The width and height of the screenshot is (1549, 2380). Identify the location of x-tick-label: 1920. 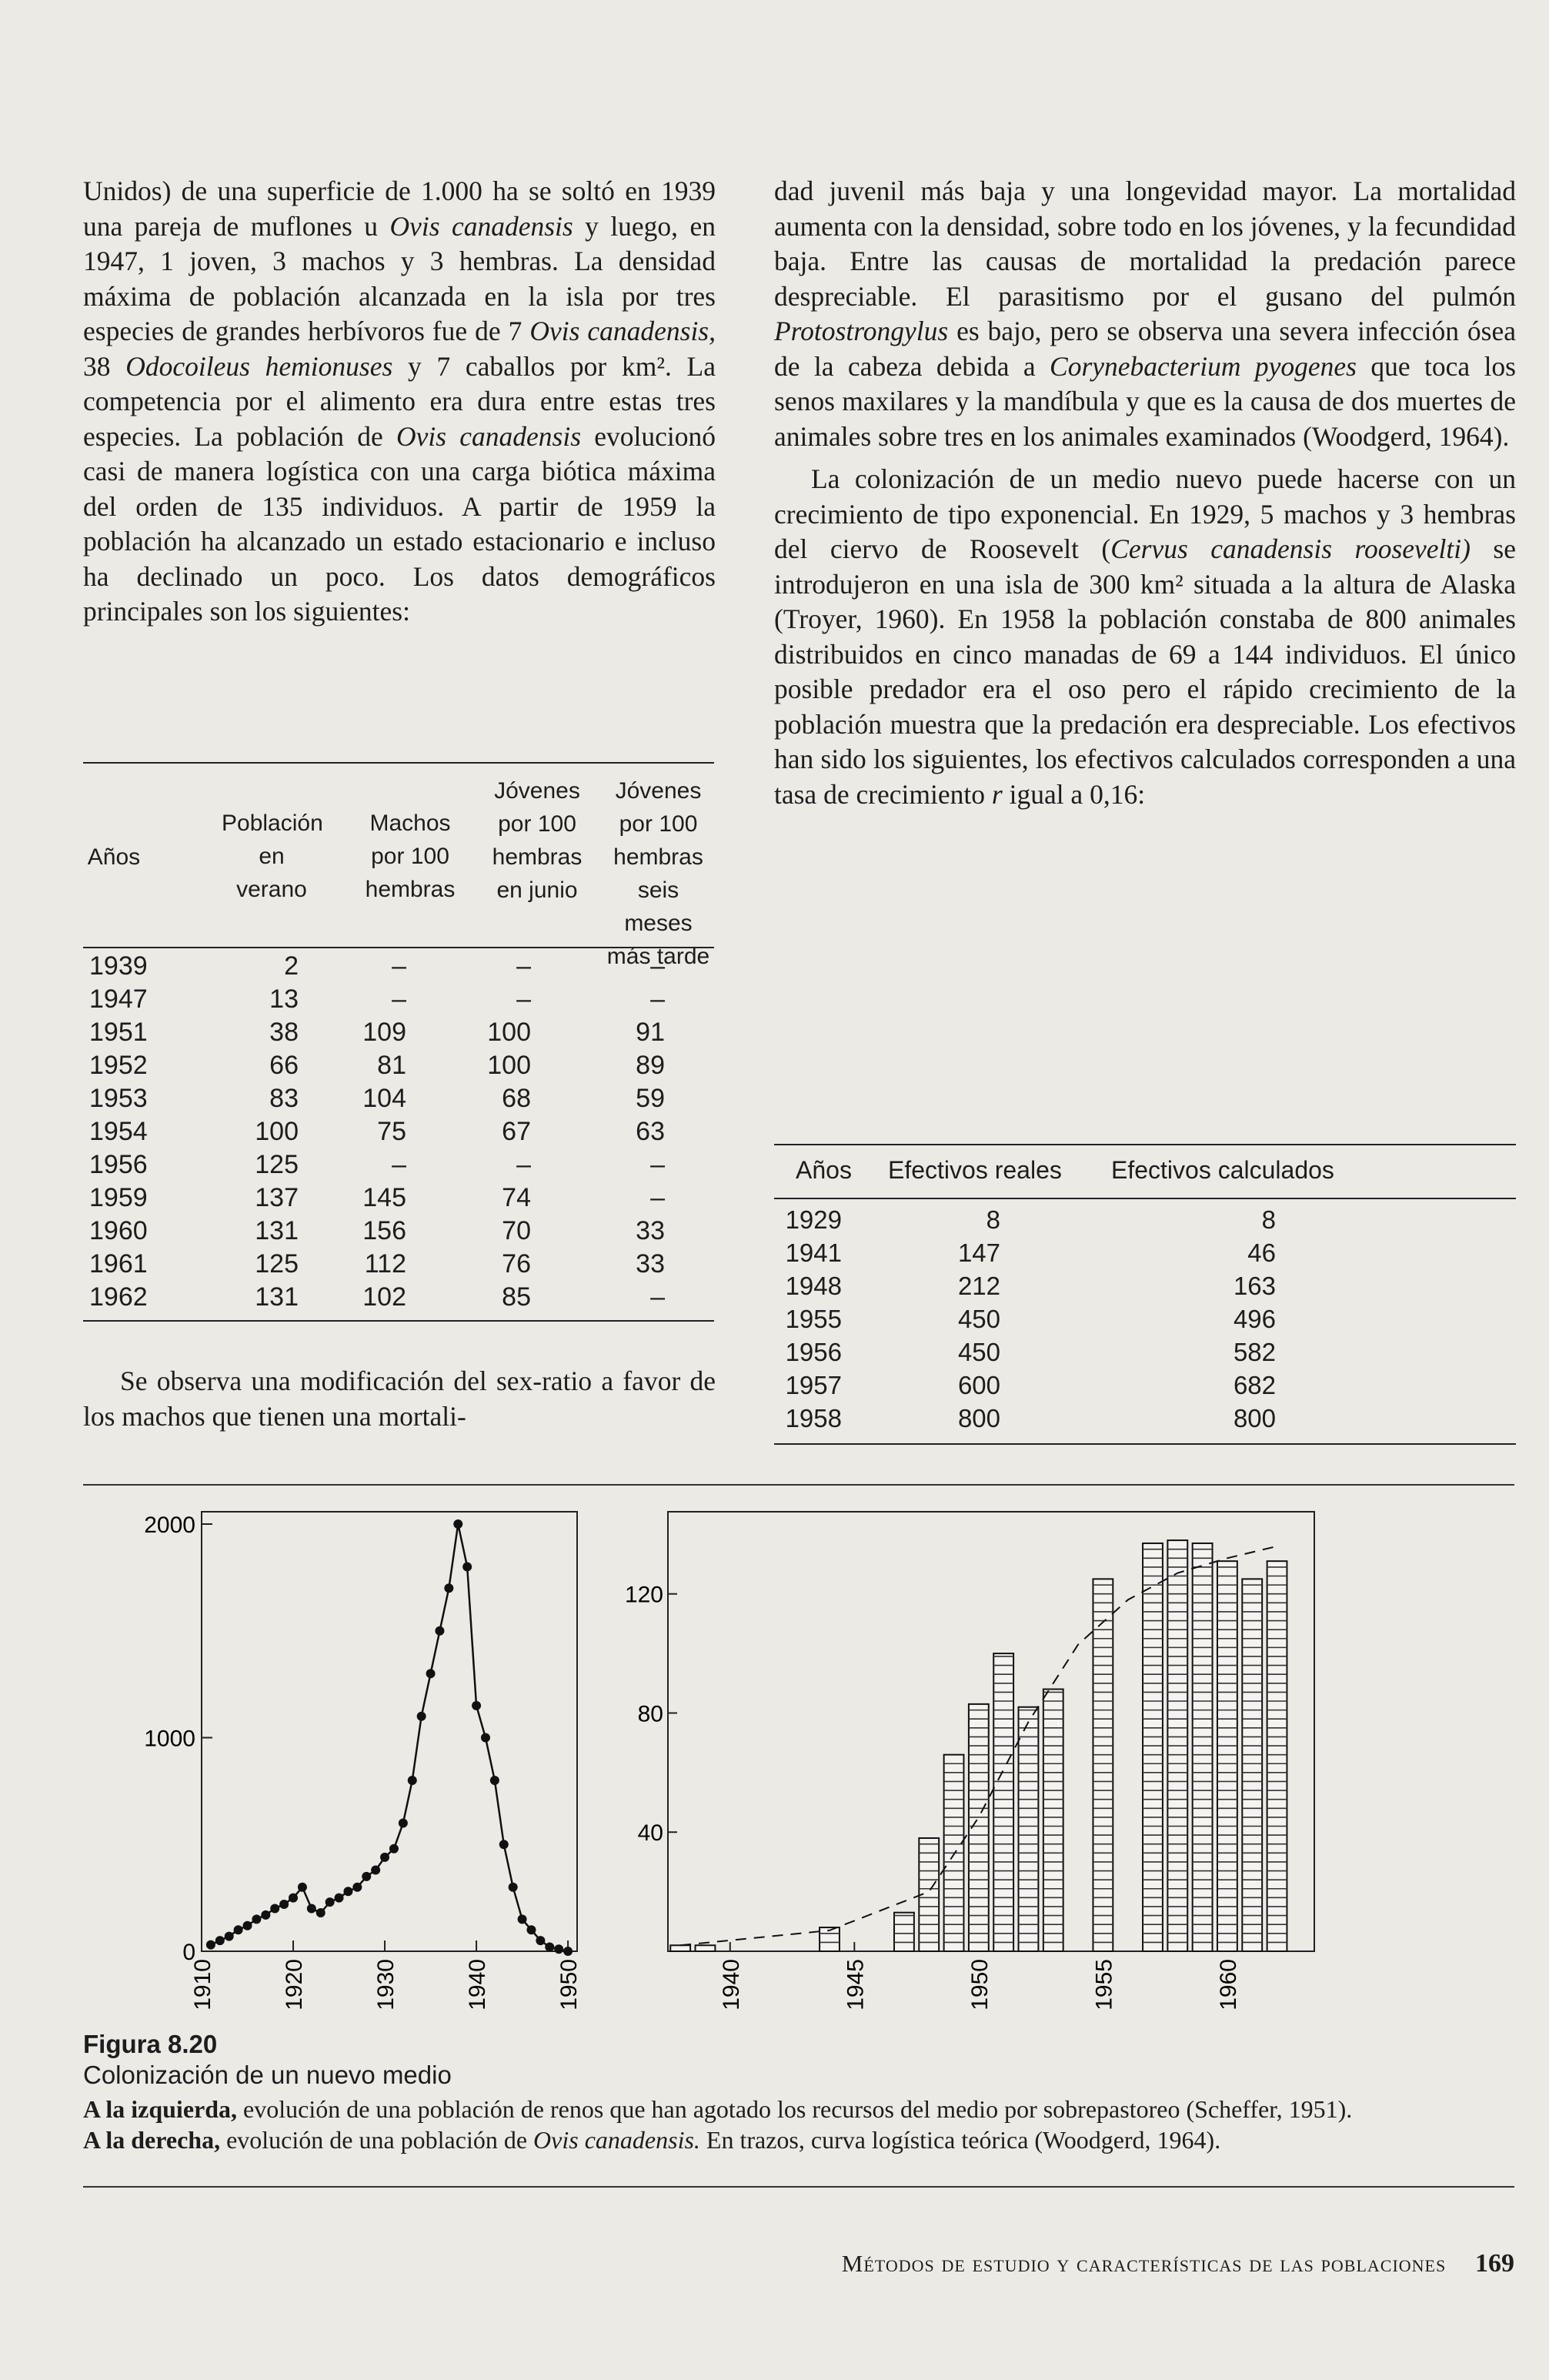
(294, 1984).